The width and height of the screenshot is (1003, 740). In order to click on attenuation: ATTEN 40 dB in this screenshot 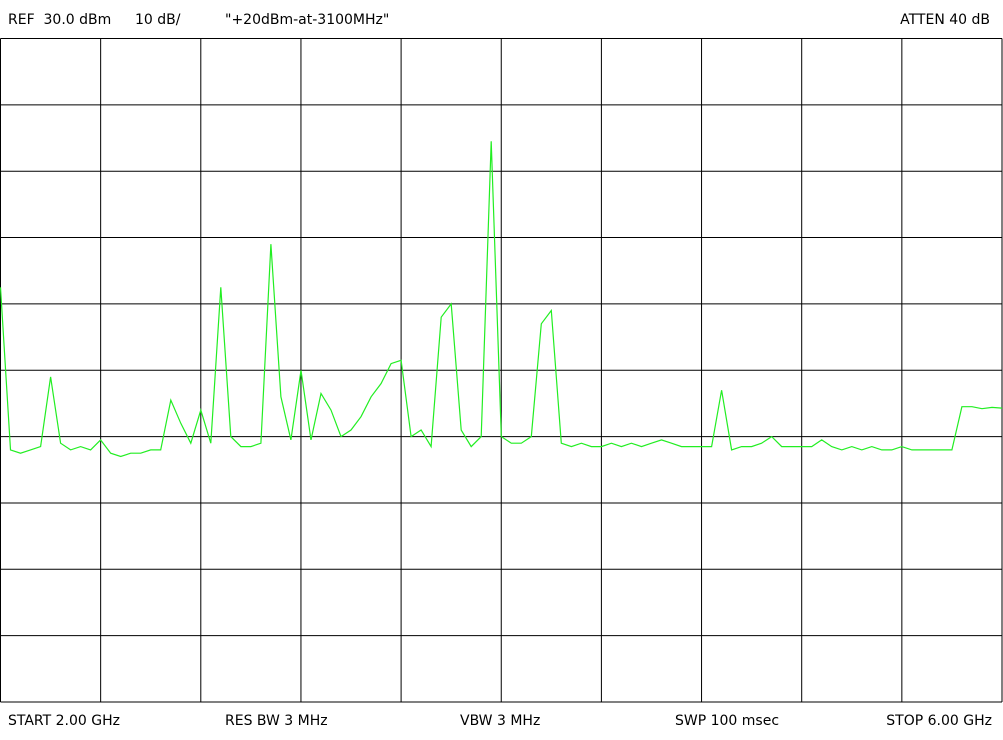, I will do `click(945, 20)`.